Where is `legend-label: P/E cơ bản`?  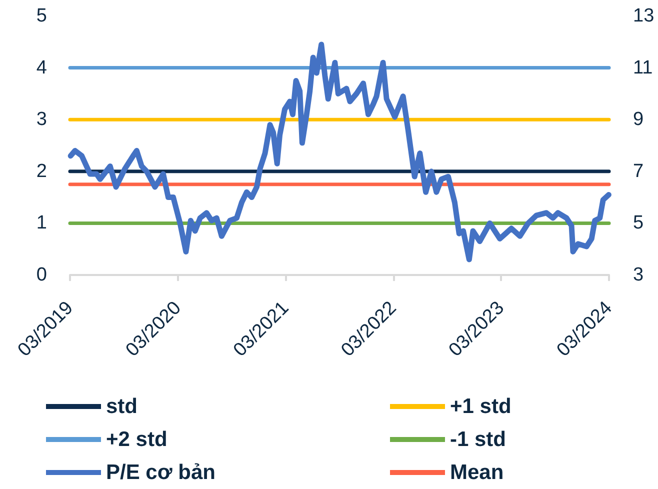
legend-label: P/E cơ bản is located at coordinates (161, 472).